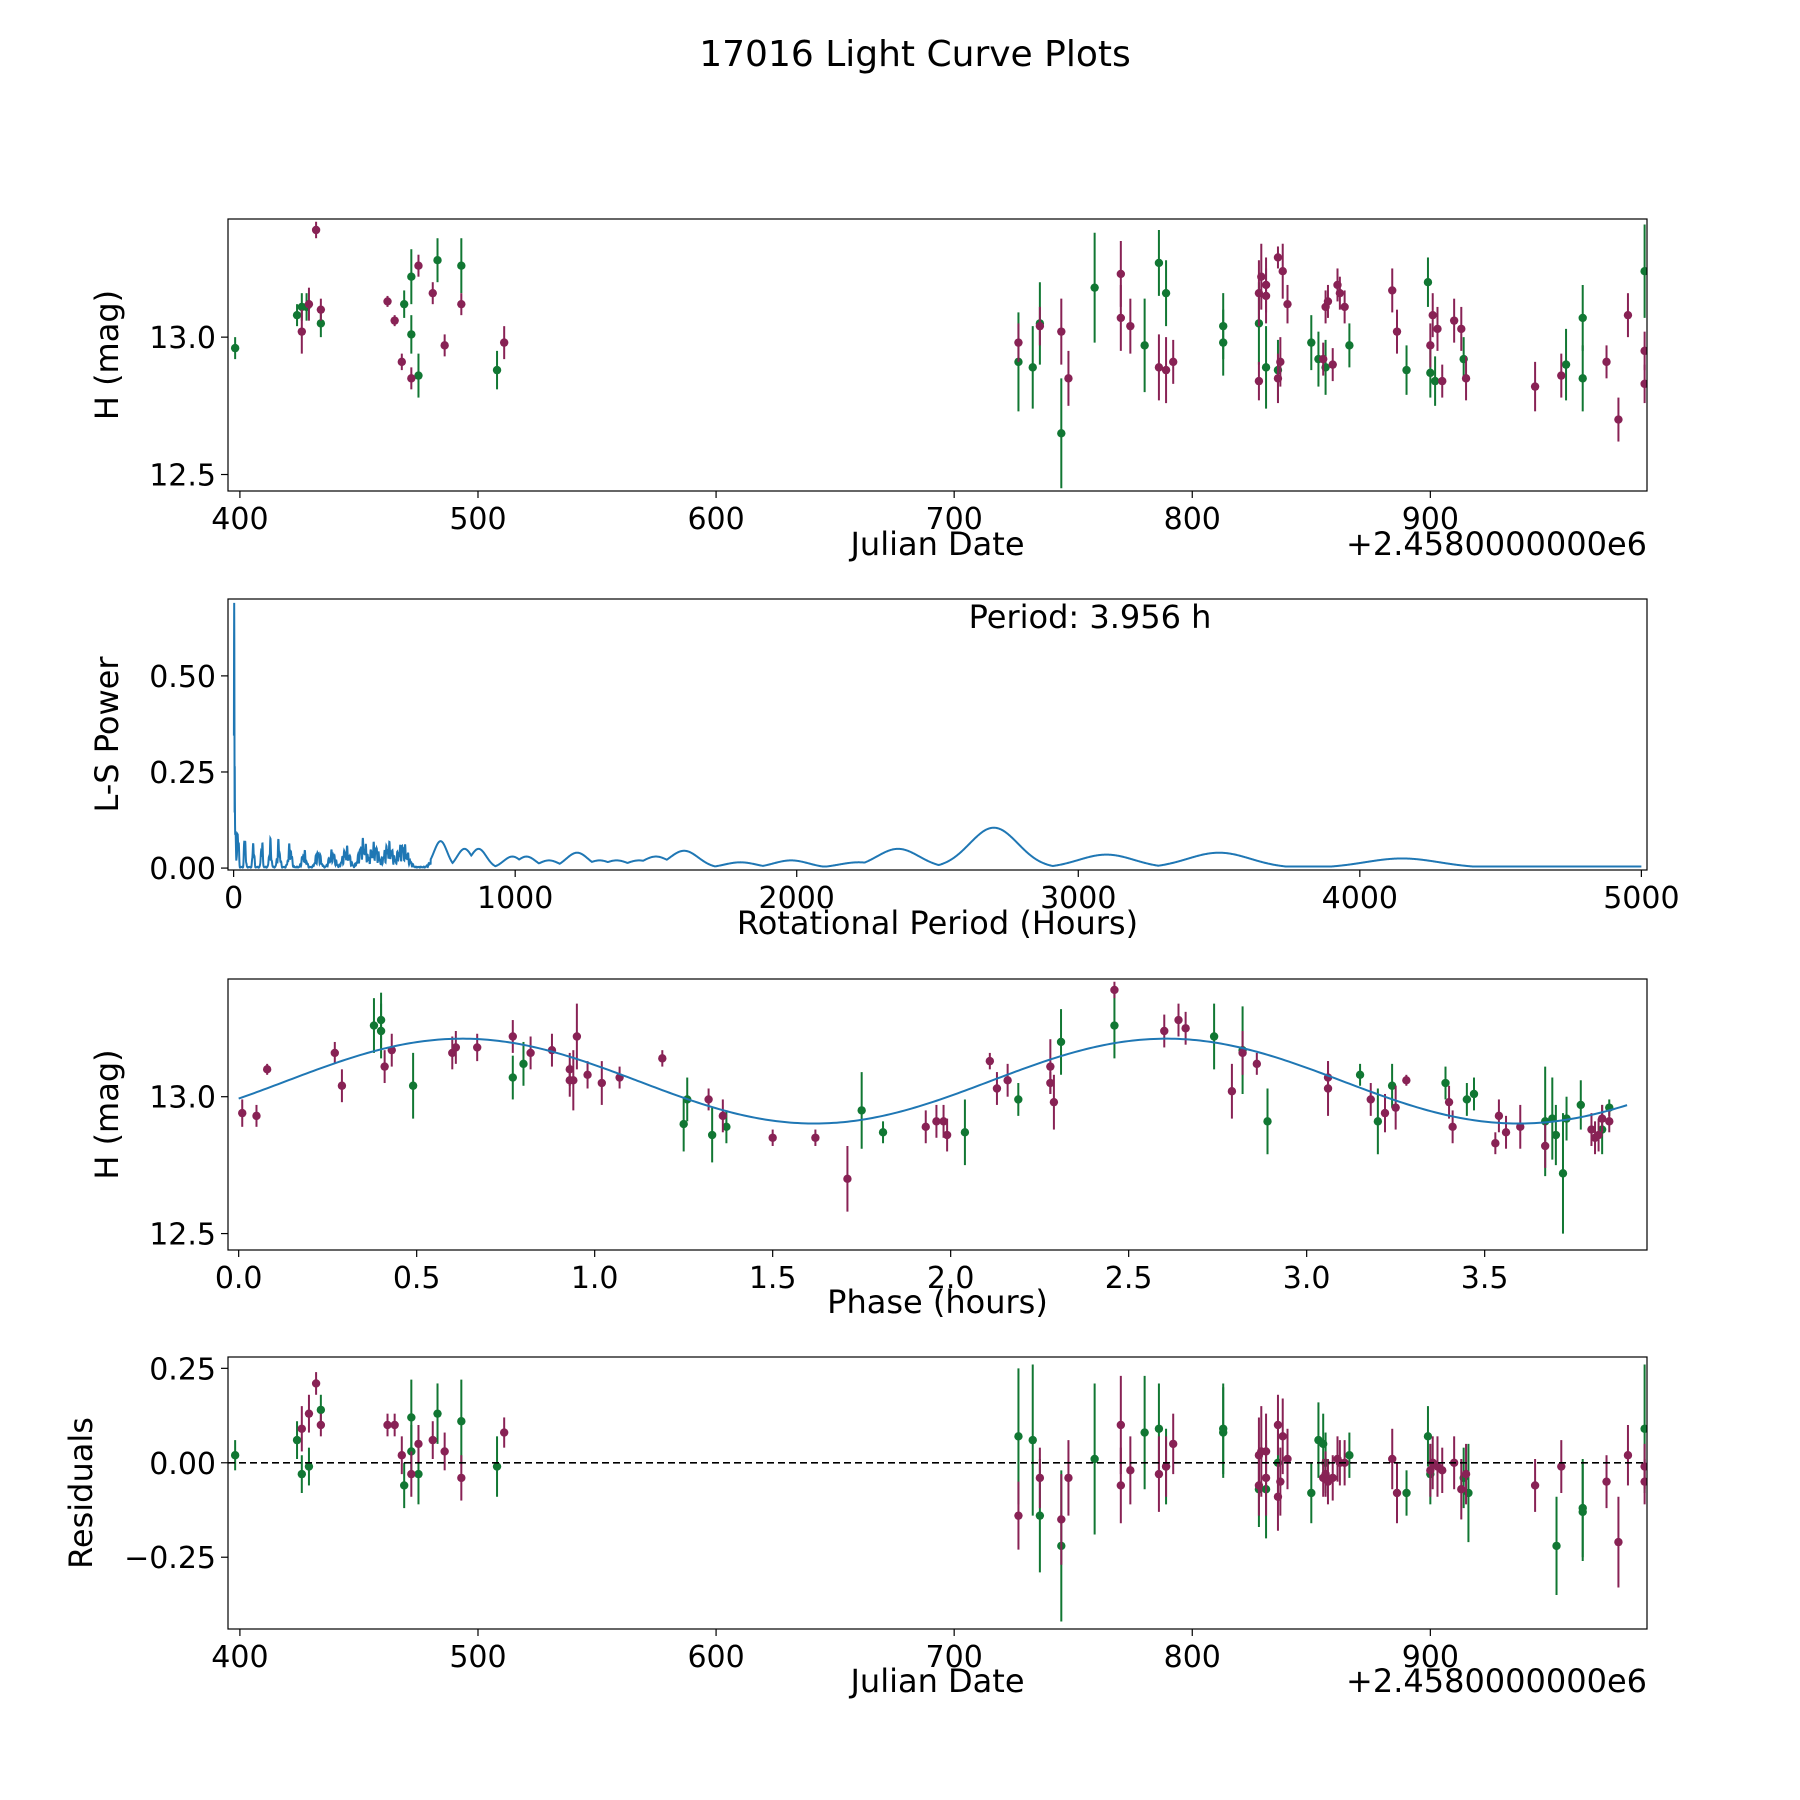 This screenshot has height=1800, width=1800. Describe the element at coordinates (170, 1558) in the screenshot. I see `y-tick-label: −0.25` at that location.